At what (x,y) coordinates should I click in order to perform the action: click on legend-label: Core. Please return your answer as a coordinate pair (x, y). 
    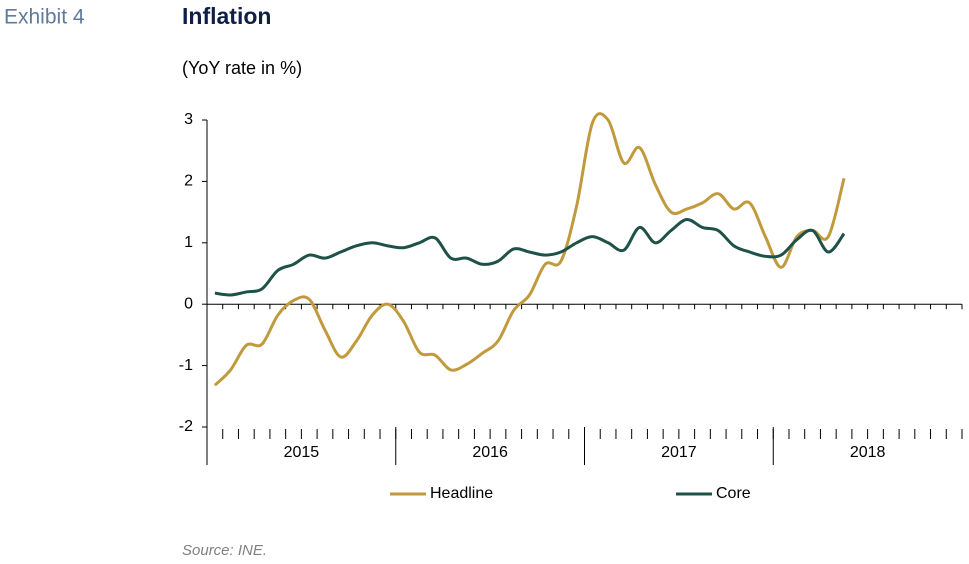
    Looking at the image, I should click on (733, 493).